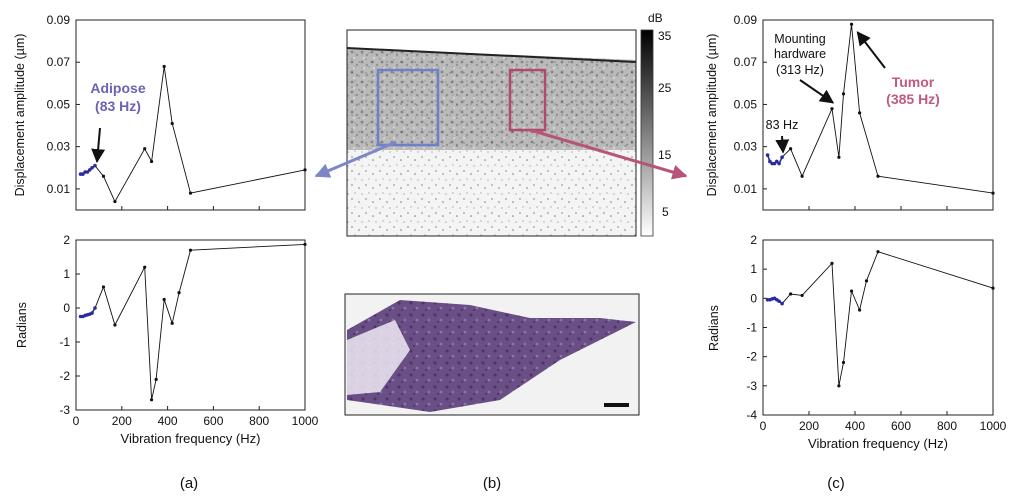 The width and height of the screenshot is (1011, 496). Describe the element at coordinates (665, 36) in the screenshot. I see `colorbar-tick: 35` at that location.